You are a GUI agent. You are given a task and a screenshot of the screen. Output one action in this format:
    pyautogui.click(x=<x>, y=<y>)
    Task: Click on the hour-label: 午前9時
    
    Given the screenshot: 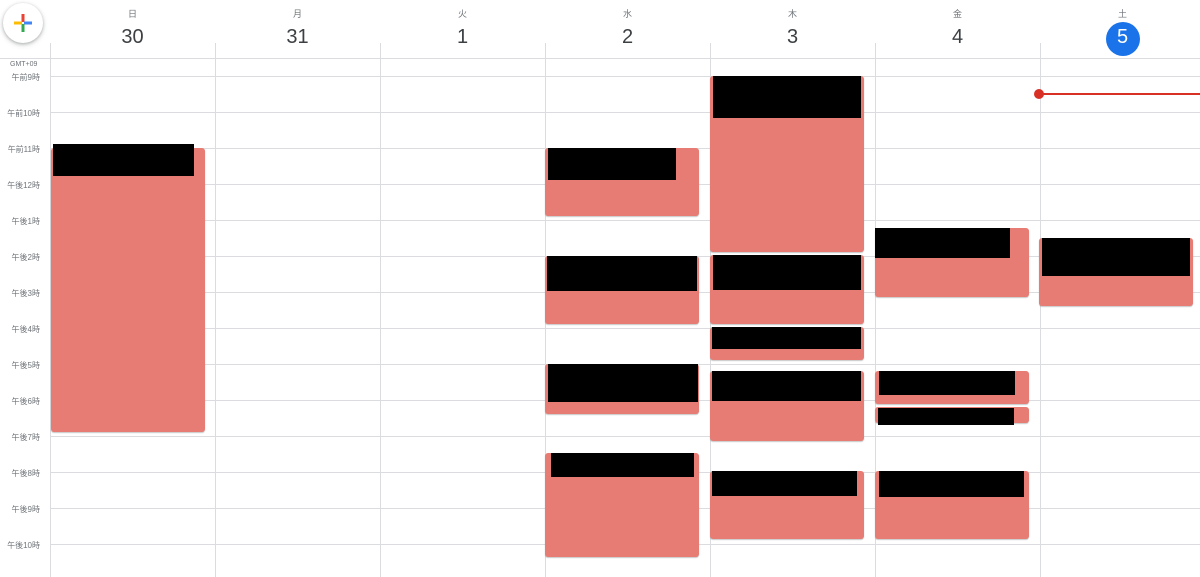 What is the action you would take?
    pyautogui.click(x=25, y=77)
    